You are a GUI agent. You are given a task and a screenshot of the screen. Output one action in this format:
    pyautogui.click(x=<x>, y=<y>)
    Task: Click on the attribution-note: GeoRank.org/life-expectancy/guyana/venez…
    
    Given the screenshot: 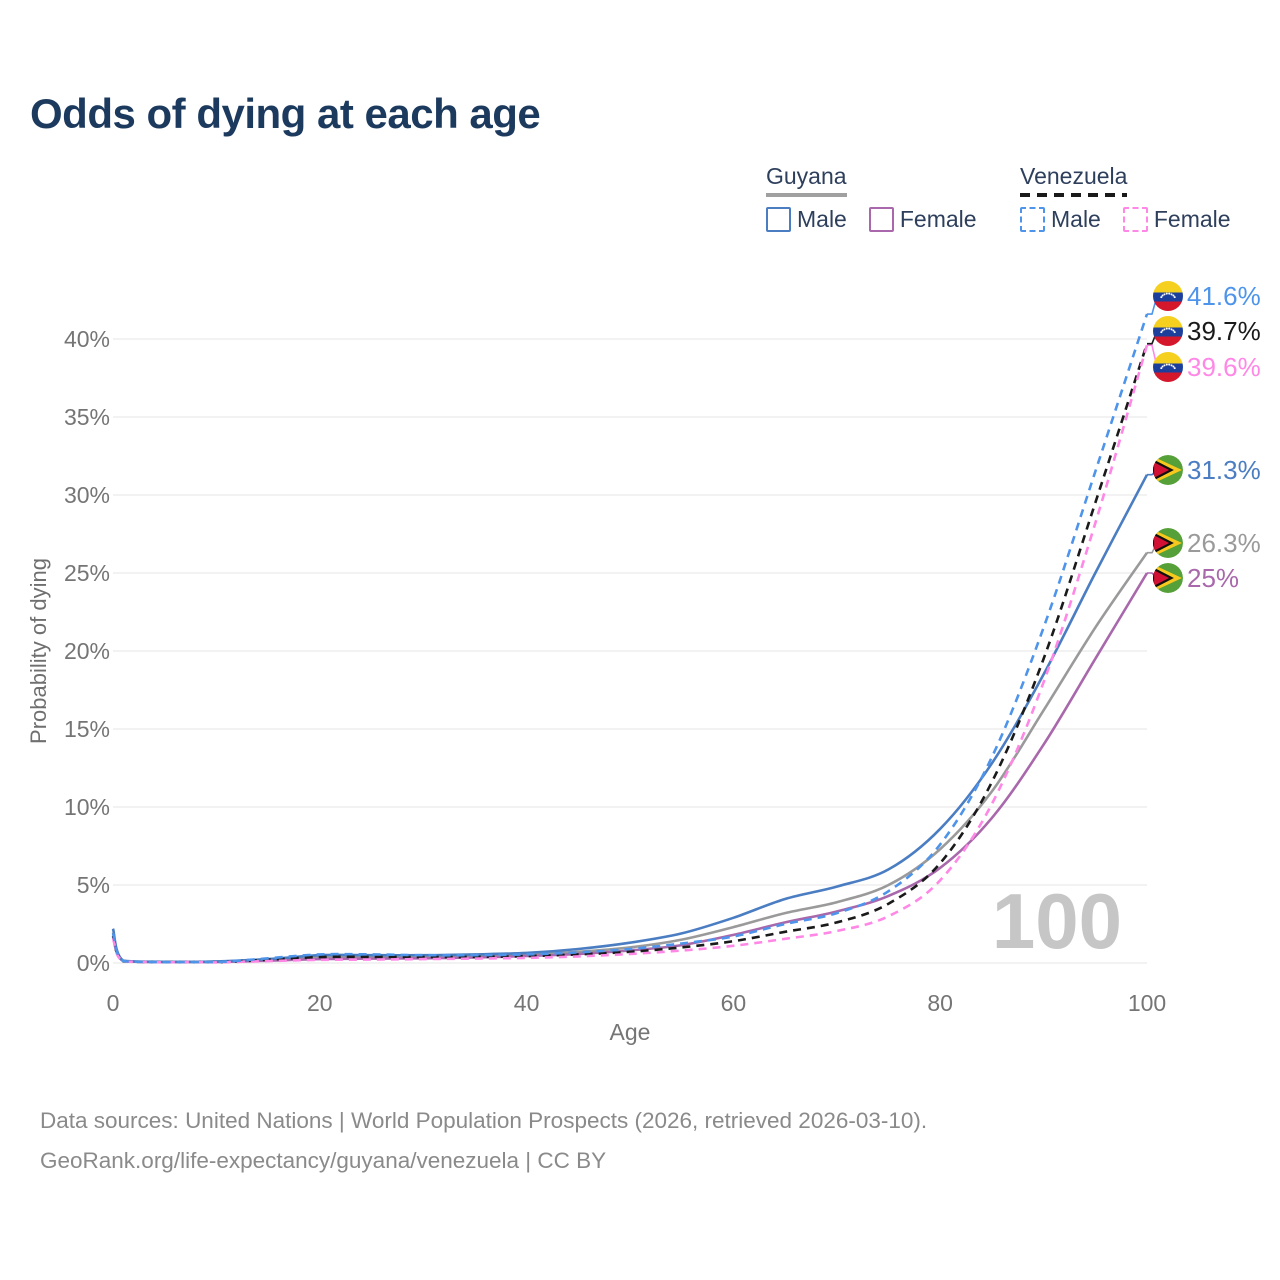 What is the action you would take?
    pyautogui.click(x=323, y=1160)
    